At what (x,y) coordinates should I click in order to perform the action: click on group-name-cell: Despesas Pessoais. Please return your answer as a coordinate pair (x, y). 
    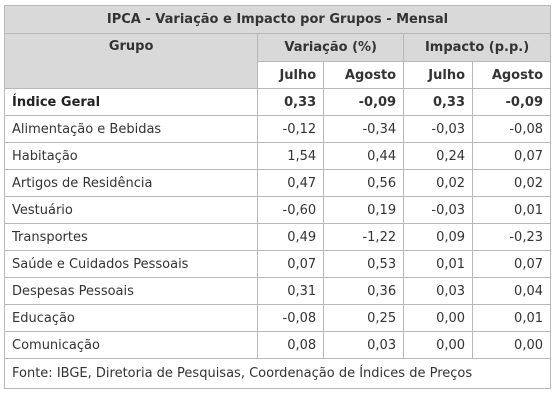
    Looking at the image, I should click on (131, 291).